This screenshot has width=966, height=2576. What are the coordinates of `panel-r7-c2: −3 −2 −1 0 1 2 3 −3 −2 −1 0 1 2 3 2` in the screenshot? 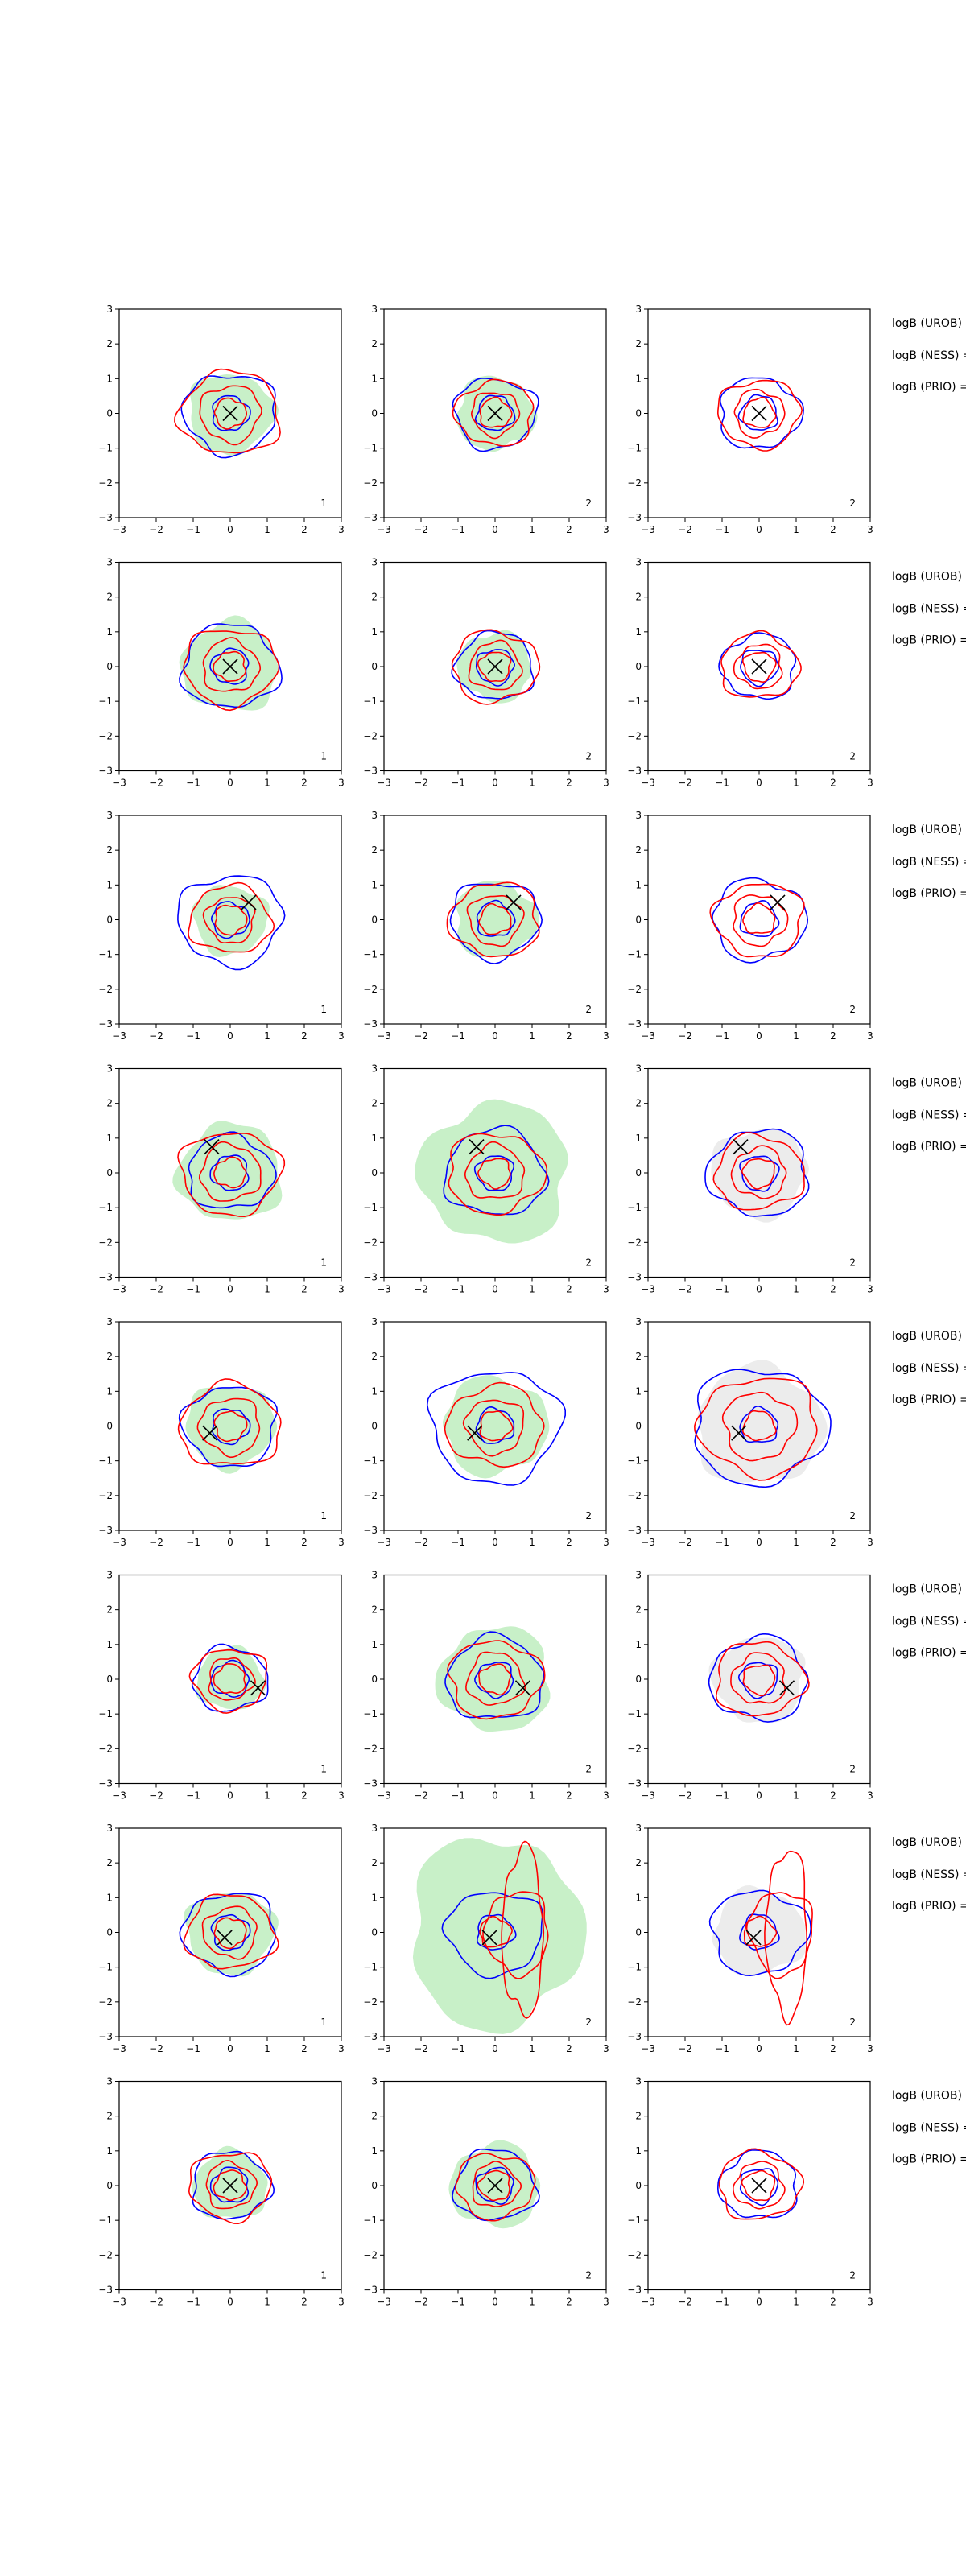 It's located at (486, 1938).